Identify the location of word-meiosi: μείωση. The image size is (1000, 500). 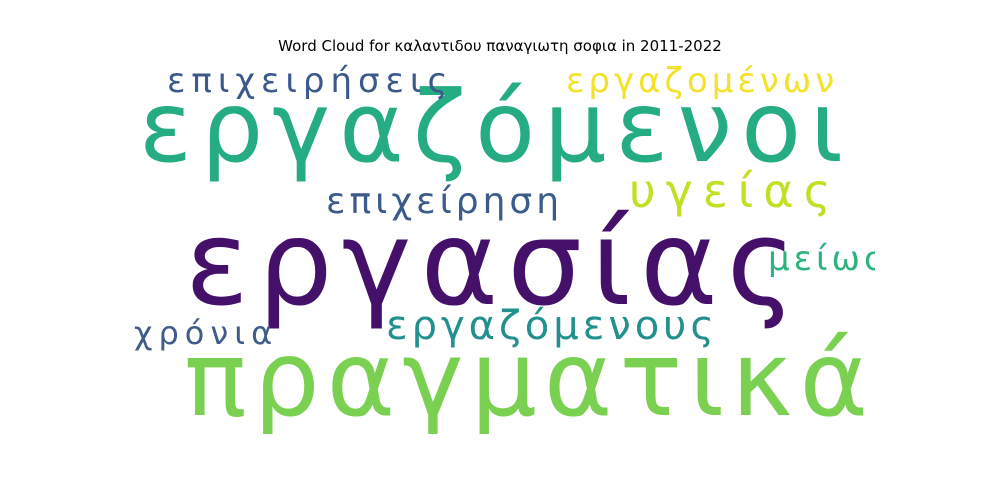
(821, 259).